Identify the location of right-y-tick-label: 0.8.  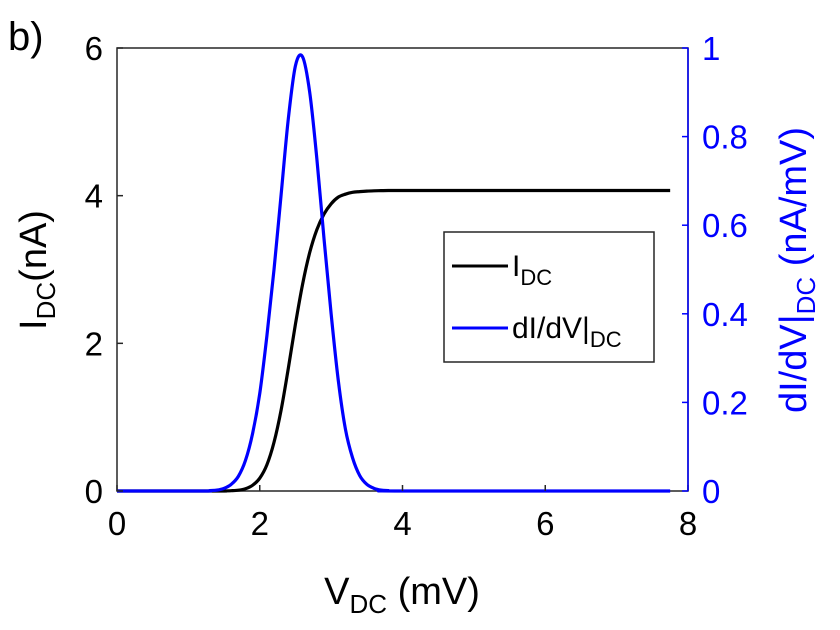
(725, 137).